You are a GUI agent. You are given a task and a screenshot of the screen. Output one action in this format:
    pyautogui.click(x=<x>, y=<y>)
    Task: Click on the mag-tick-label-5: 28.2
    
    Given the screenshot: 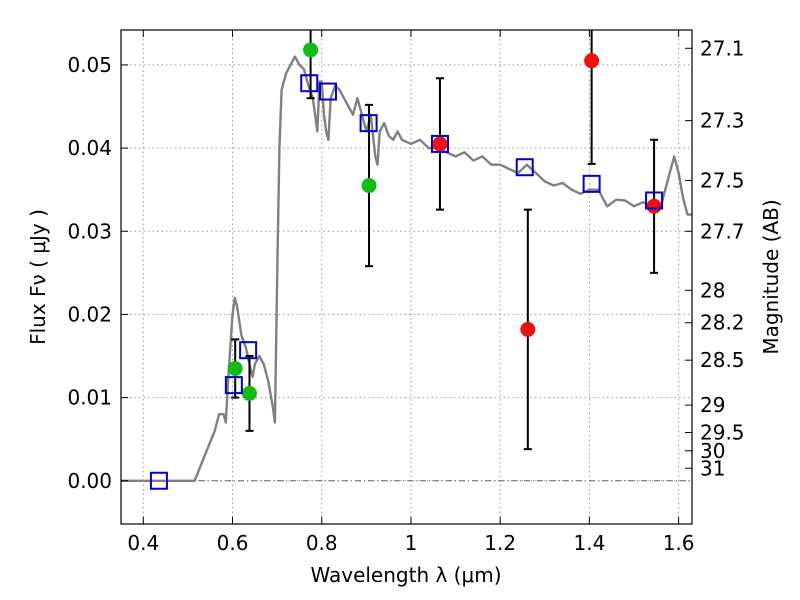 What is the action you would take?
    pyautogui.click(x=722, y=323)
    